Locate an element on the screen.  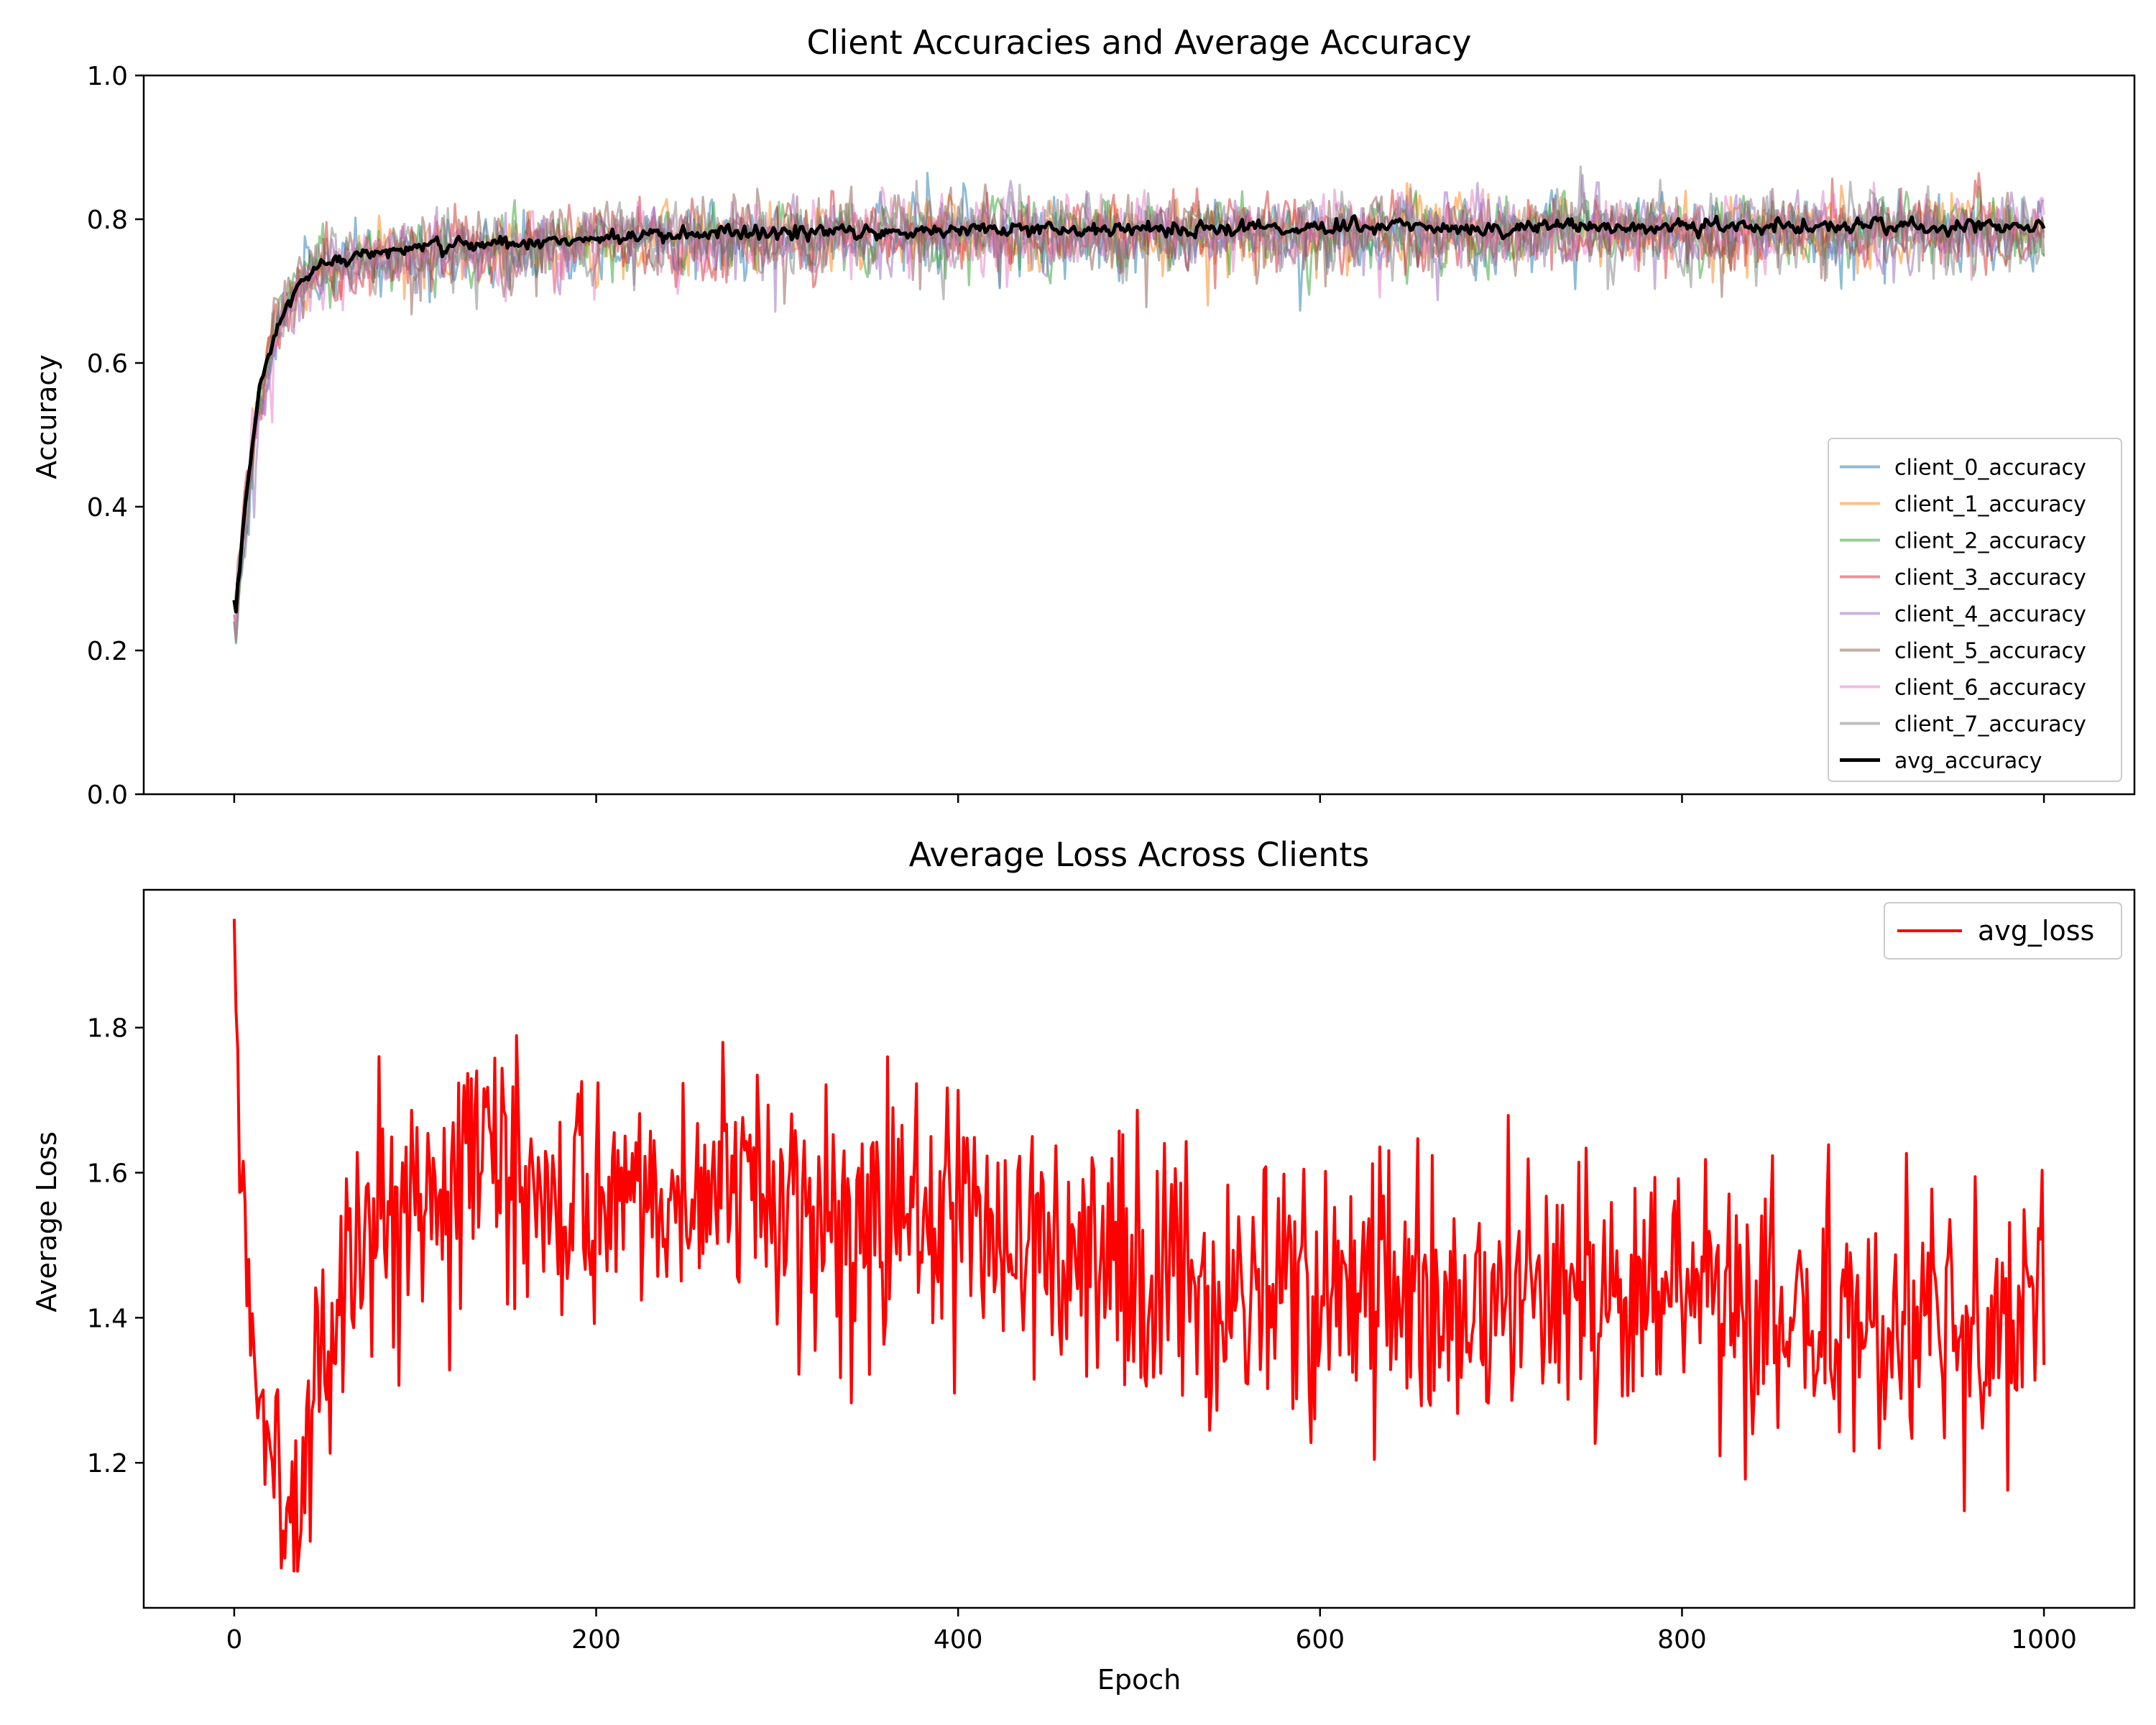
legend-label-client-5-accuracy: client_5_accuracy is located at coordinates (1990, 651).